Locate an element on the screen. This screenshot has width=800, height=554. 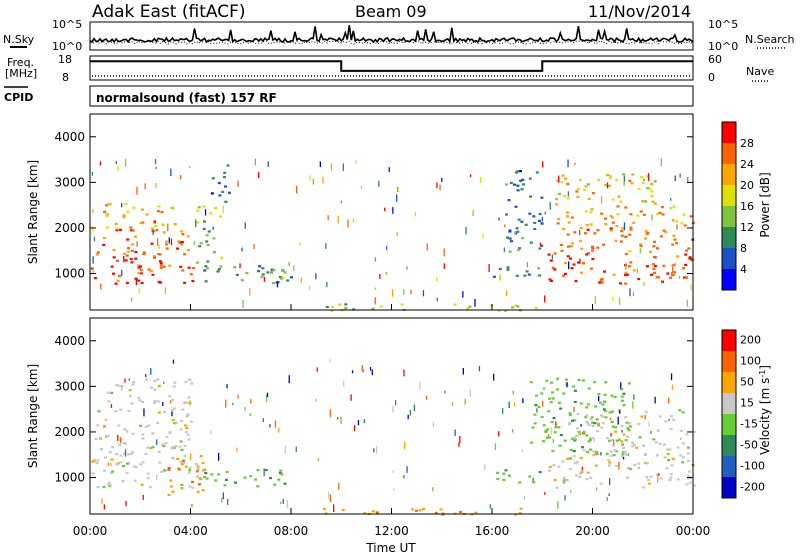
velocity-colorbar: 200 100 50 15 -15 -50 -100 -200 is located at coordinates (743, 414).